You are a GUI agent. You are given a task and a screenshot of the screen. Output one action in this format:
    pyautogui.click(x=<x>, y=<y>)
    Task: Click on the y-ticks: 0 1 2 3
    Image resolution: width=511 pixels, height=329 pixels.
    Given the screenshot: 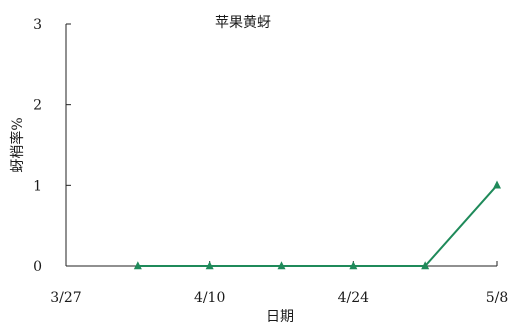 What is the action you would take?
    pyautogui.click(x=52, y=146)
    